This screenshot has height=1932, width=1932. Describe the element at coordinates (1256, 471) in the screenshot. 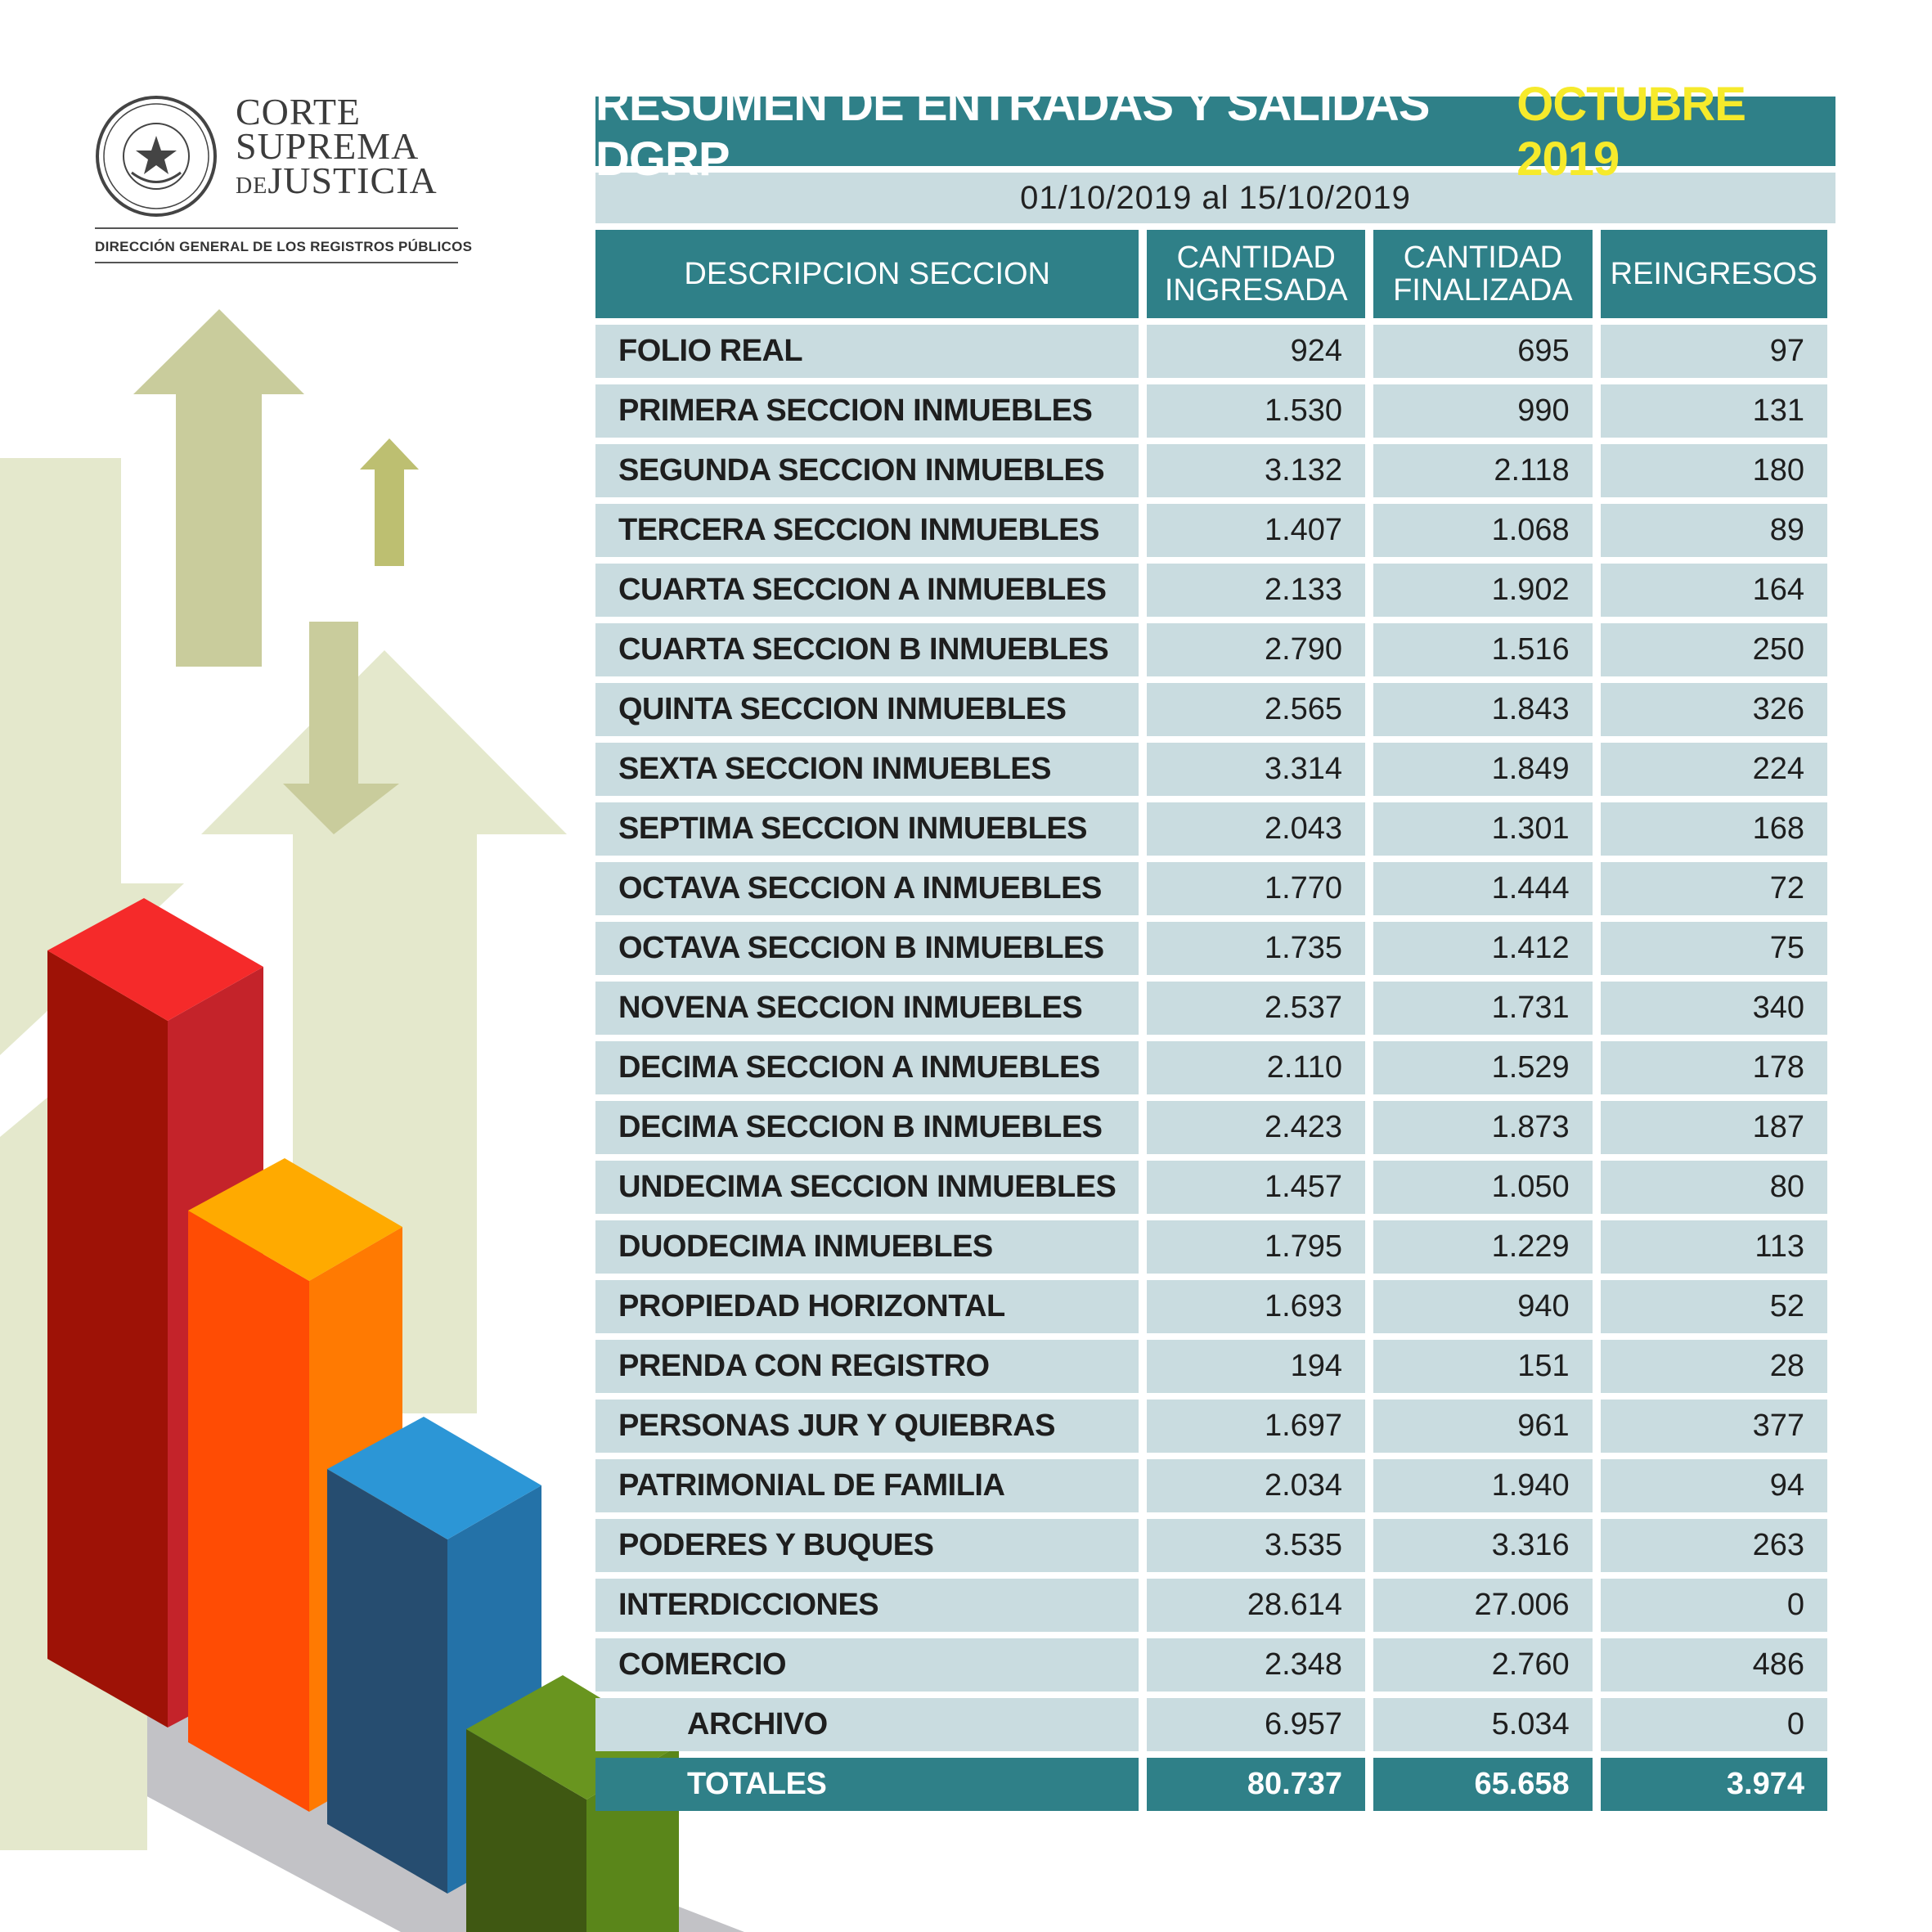

I see `row-ingresada: 3.132` at that location.